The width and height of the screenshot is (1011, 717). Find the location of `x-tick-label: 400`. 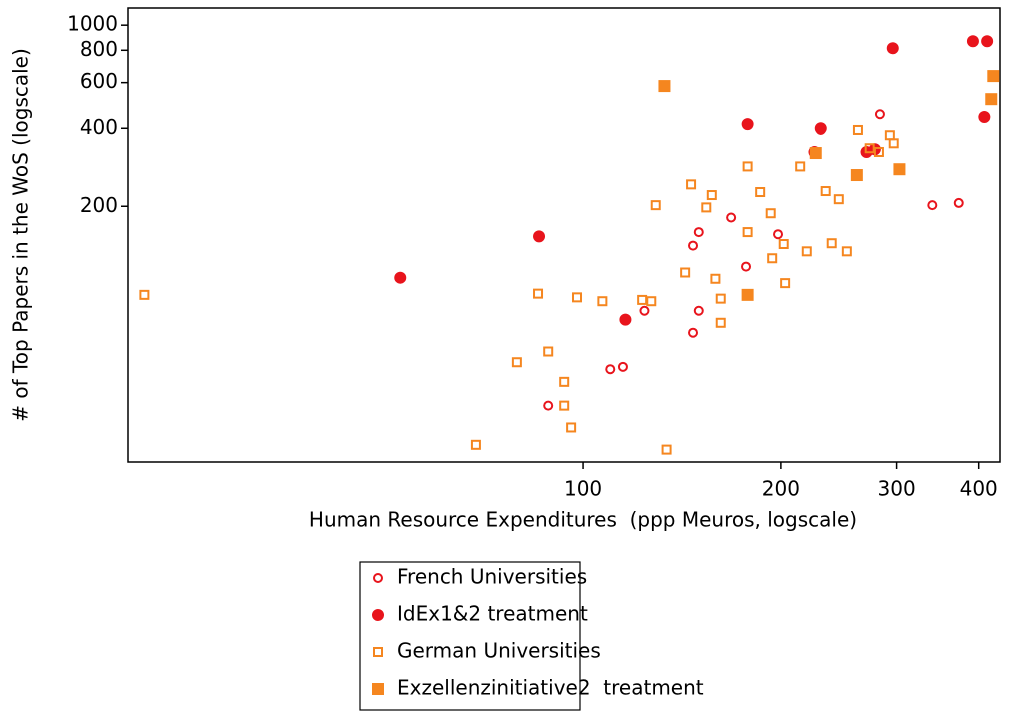

x-tick-label: 400 is located at coordinates (979, 489).